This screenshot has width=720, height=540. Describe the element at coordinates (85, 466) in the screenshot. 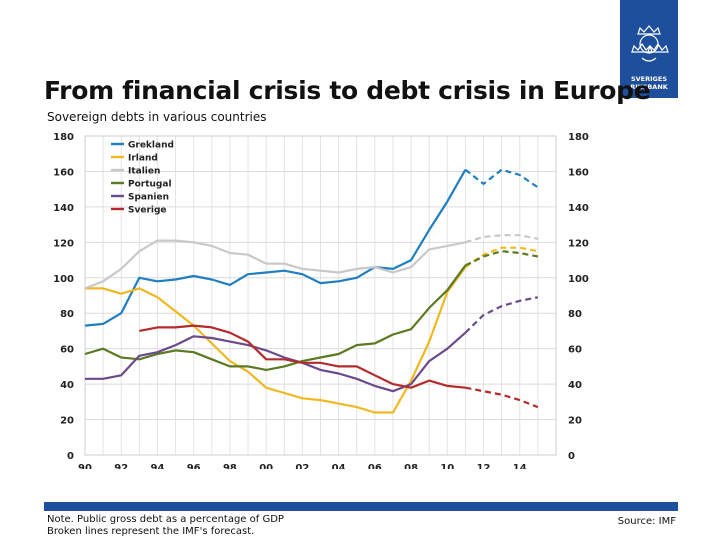

I see `x-tick-label: 90` at that location.